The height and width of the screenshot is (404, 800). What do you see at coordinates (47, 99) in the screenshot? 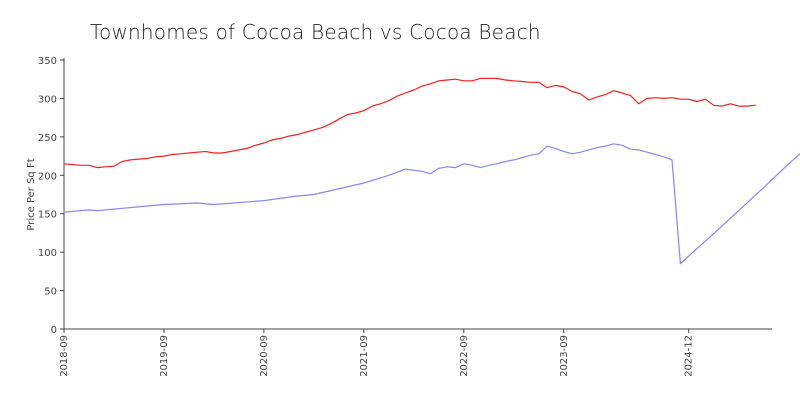
I see `y-tick-label: 300` at bounding box center [47, 99].